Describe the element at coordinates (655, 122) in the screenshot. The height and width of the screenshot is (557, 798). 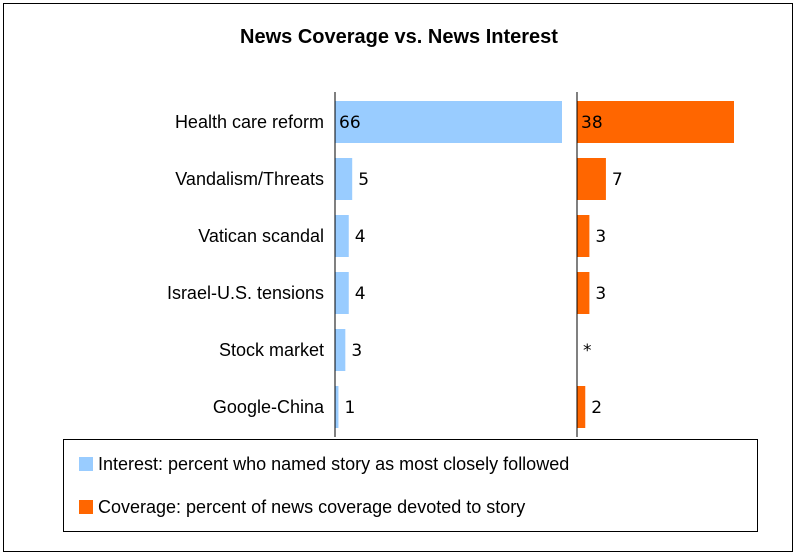
I see `coverage-bar-health-care-reform` at that location.